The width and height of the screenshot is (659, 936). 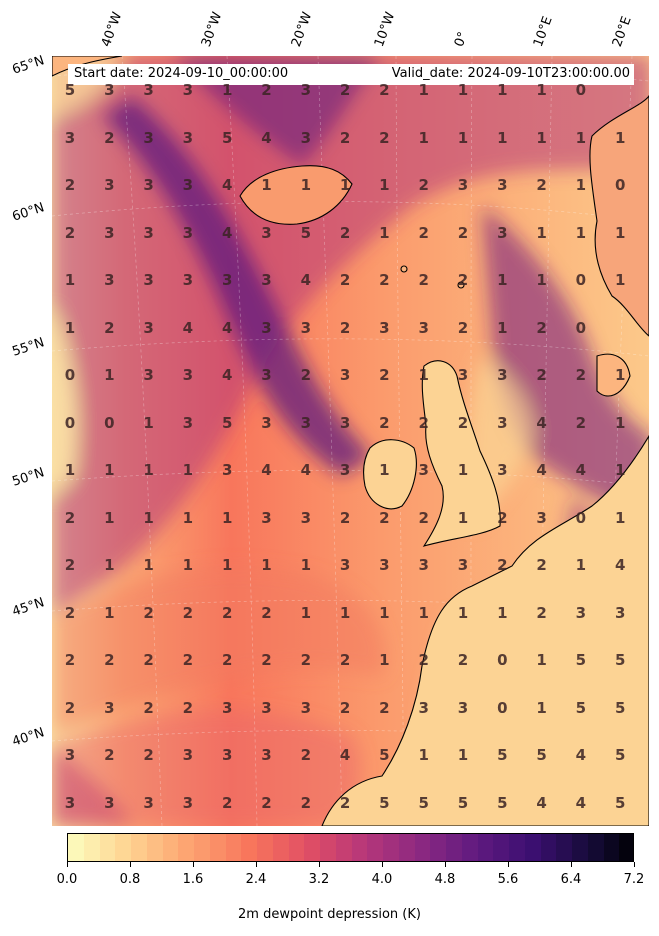 What do you see at coordinates (296, 195) in the screenshot?
I see `iceland-outline` at bounding box center [296, 195].